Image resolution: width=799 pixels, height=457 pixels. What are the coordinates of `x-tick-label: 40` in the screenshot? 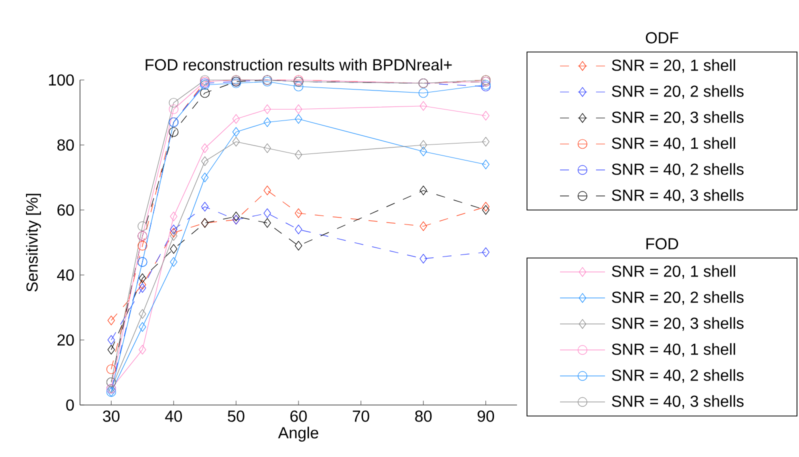 It's located at (173, 416).